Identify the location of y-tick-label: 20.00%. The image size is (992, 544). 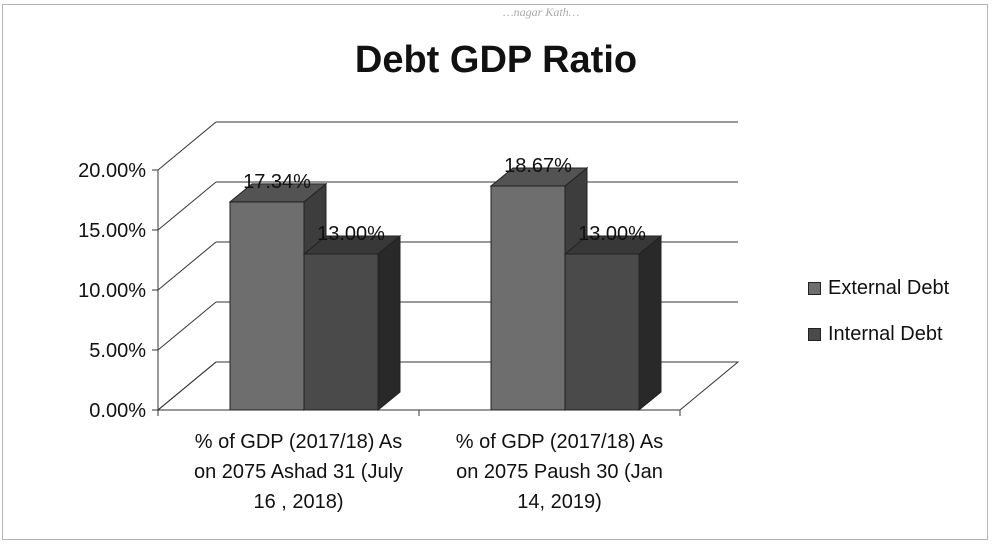
(112, 171).